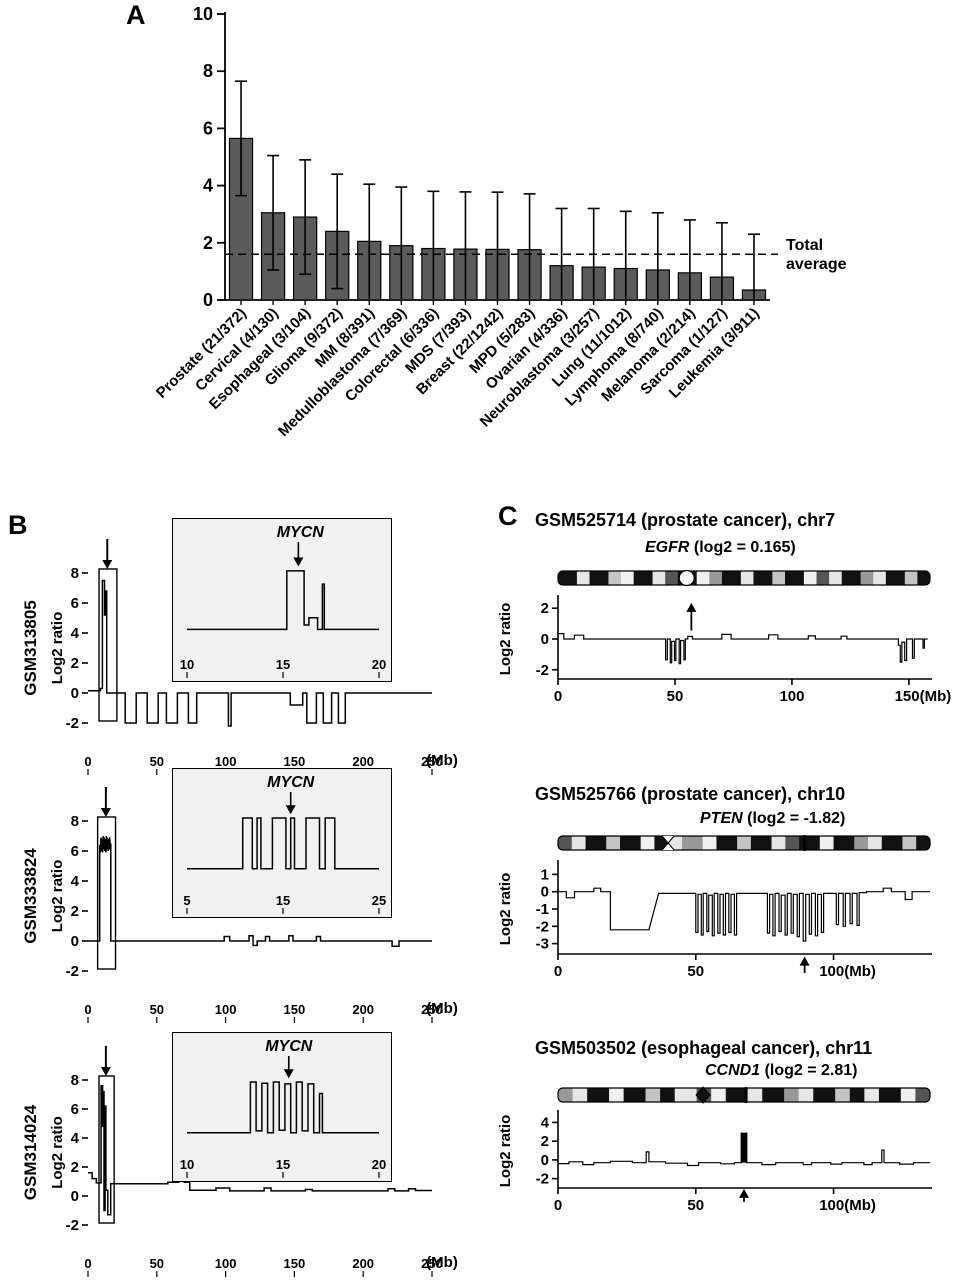  Describe the element at coordinates (186, 900) in the screenshot. I see `svg-text: 5` at that location.